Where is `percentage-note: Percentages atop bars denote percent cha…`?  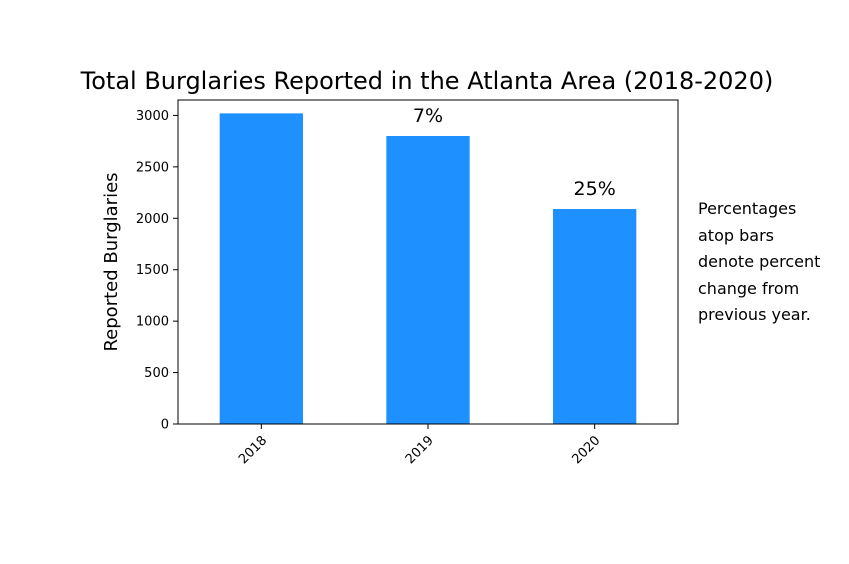 percentage-note: Percentages atop bars denote percent cha… is located at coordinates (759, 261).